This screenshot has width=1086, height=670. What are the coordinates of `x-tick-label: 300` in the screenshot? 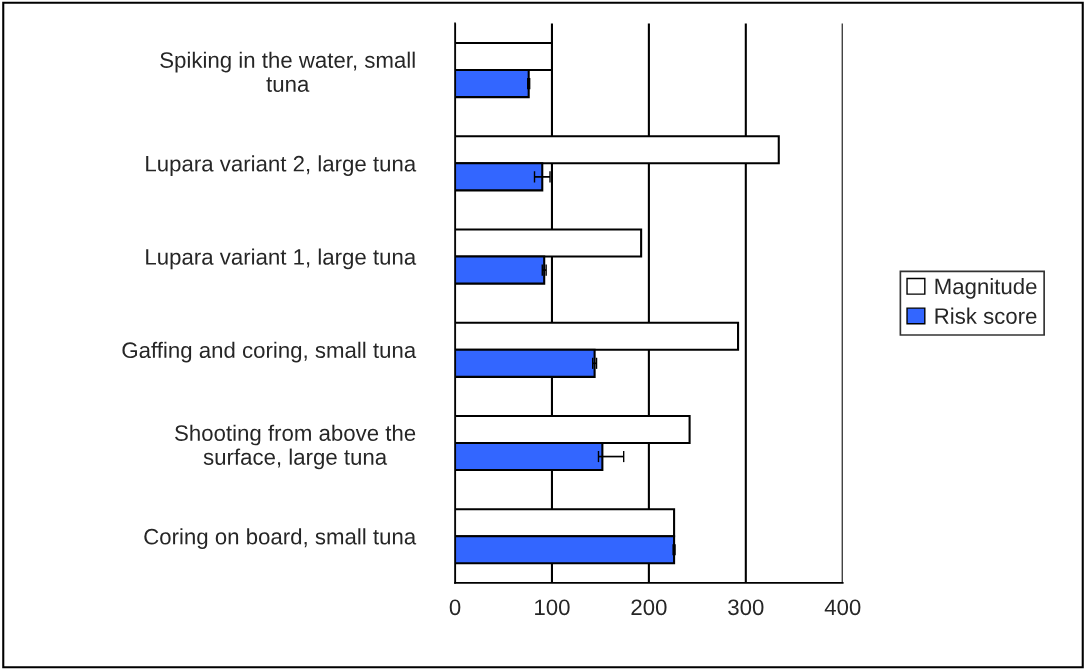 It's located at (746, 607).